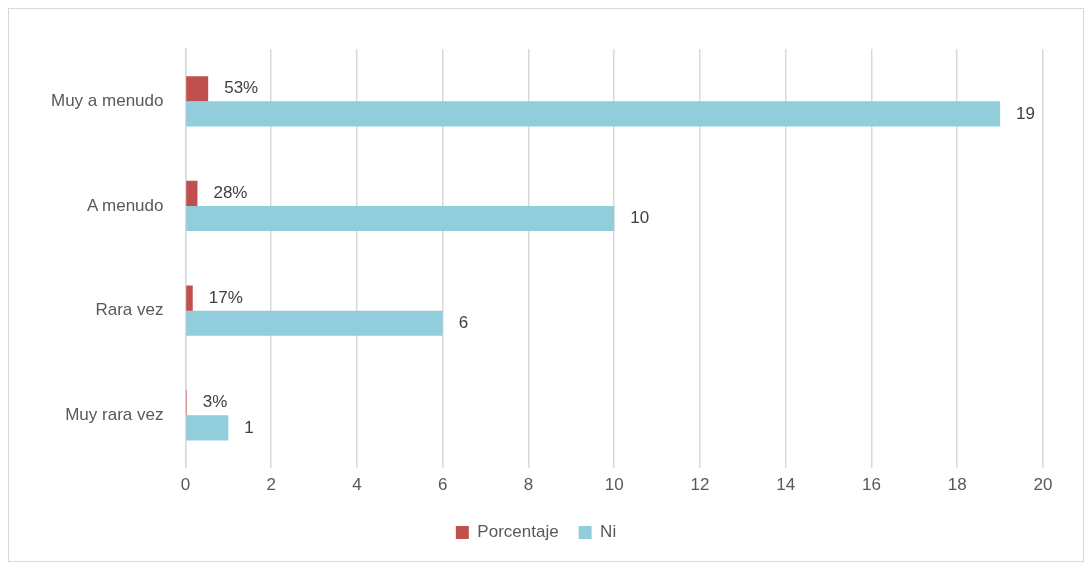 Image resolution: width=1092 pixels, height=570 pixels. What do you see at coordinates (357, 485) in the screenshot?
I see `x-tick-label: 4` at bounding box center [357, 485].